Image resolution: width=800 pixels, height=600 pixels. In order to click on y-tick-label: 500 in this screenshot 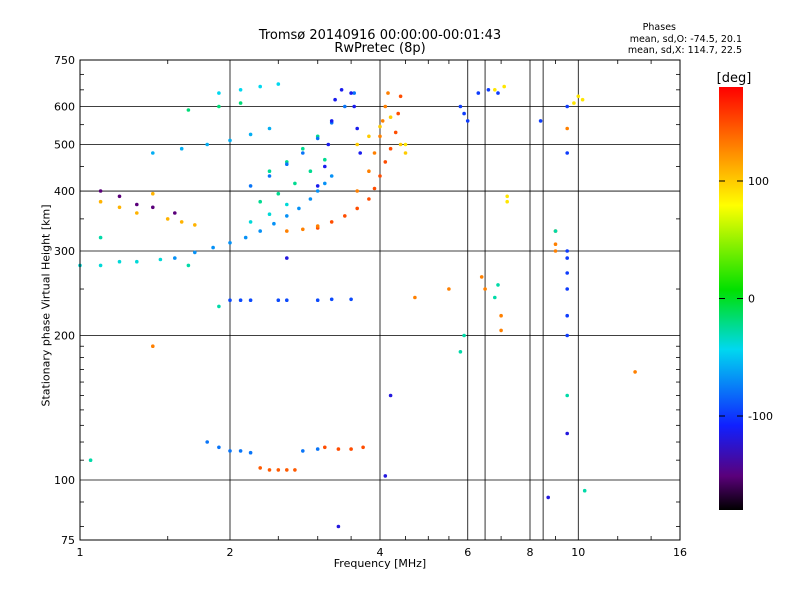, I will do `click(64, 145)`.